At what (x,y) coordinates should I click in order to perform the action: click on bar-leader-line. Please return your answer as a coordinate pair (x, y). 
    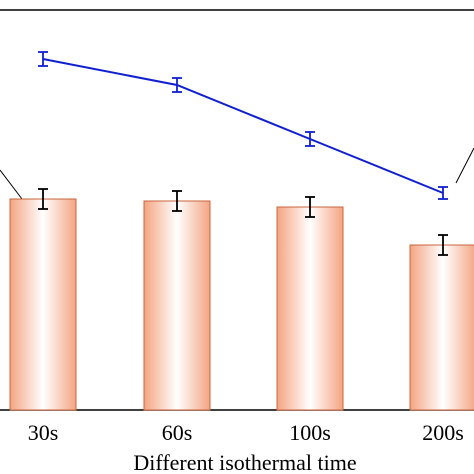
    Looking at the image, I should click on (11, 184).